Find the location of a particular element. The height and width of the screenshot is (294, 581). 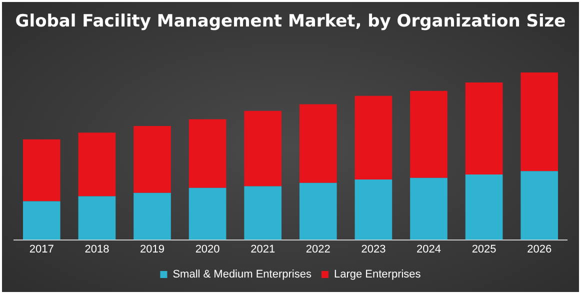

x-tick-label: 2025 is located at coordinates (484, 249).